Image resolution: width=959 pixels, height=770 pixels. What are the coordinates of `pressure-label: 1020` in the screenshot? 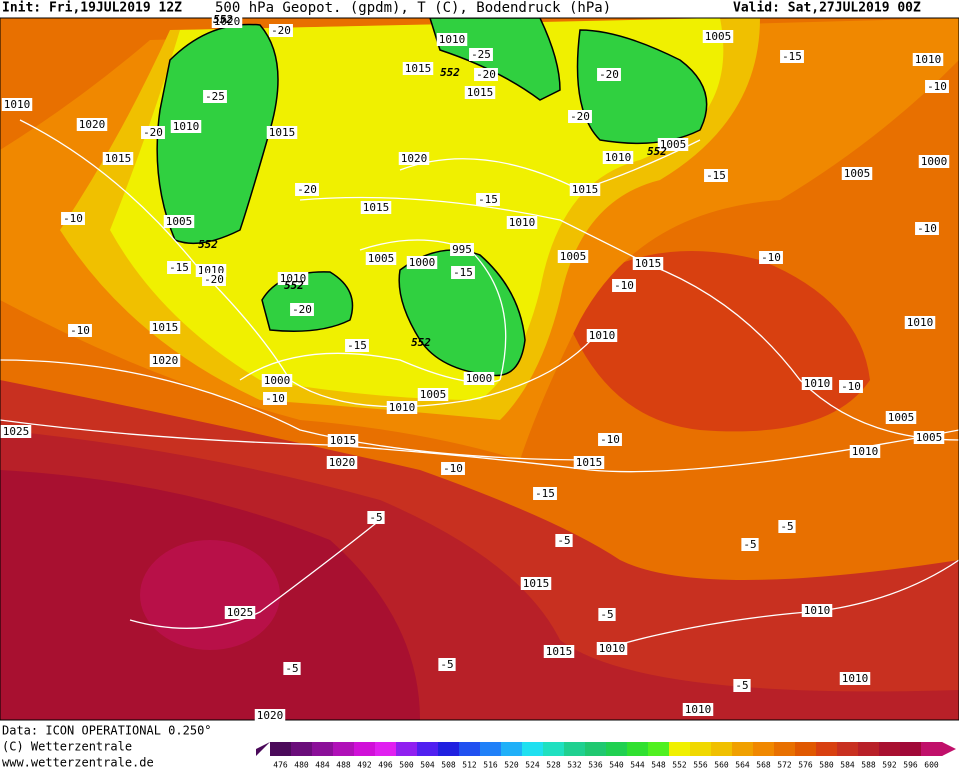 It's located at (342, 462).